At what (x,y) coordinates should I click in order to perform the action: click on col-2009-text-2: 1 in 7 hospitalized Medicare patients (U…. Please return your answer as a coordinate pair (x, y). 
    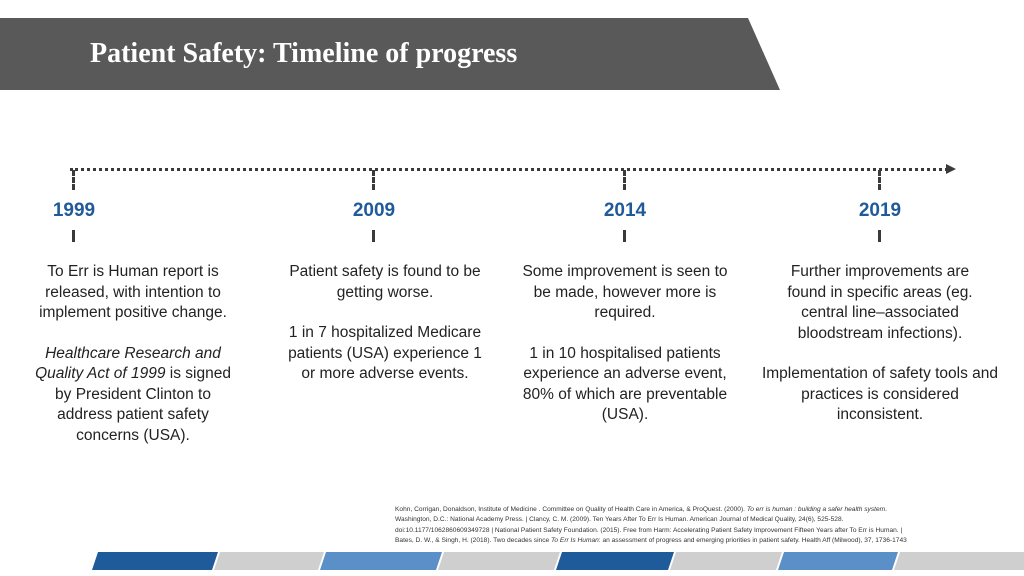
    Looking at the image, I should click on (385, 353).